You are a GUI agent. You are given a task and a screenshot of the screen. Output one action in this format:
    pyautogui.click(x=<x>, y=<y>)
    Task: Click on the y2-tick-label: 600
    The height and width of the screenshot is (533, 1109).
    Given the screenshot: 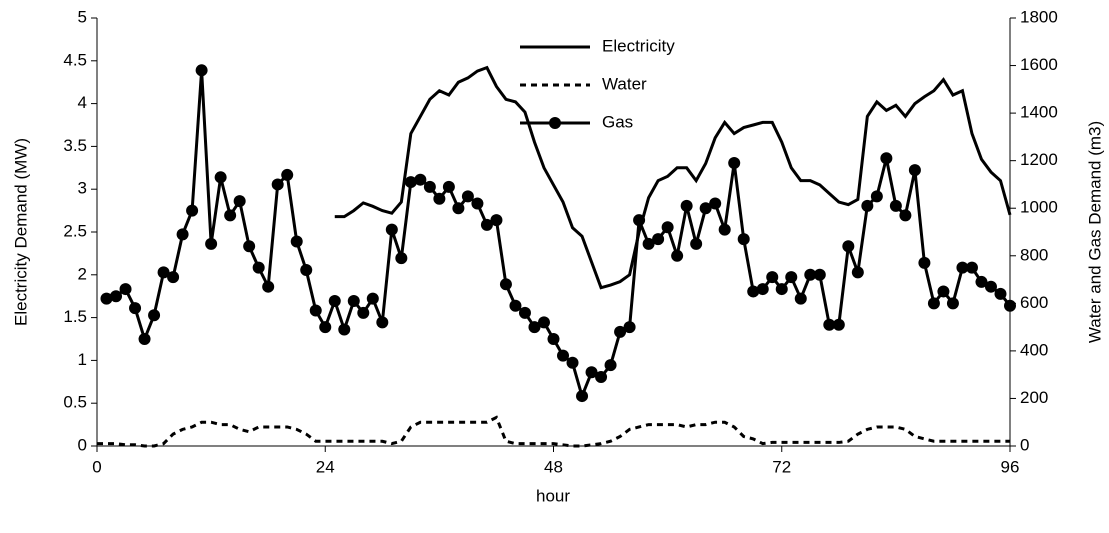 What is the action you would take?
    pyautogui.click(x=1034, y=302)
    